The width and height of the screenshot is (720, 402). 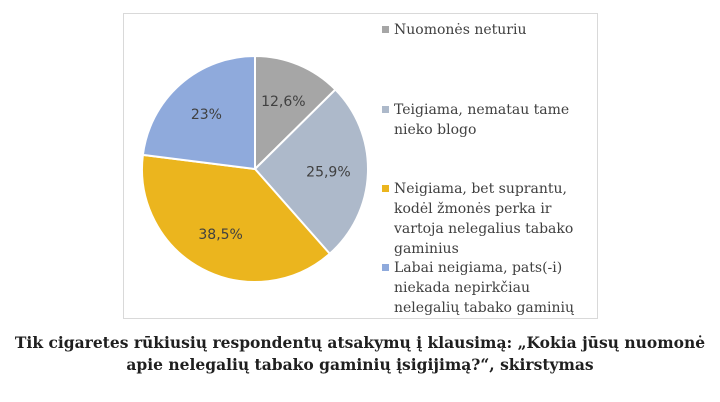 What do you see at coordinates (206, 115) in the screenshot?
I see `data-label-very-negative: 23%` at bounding box center [206, 115].